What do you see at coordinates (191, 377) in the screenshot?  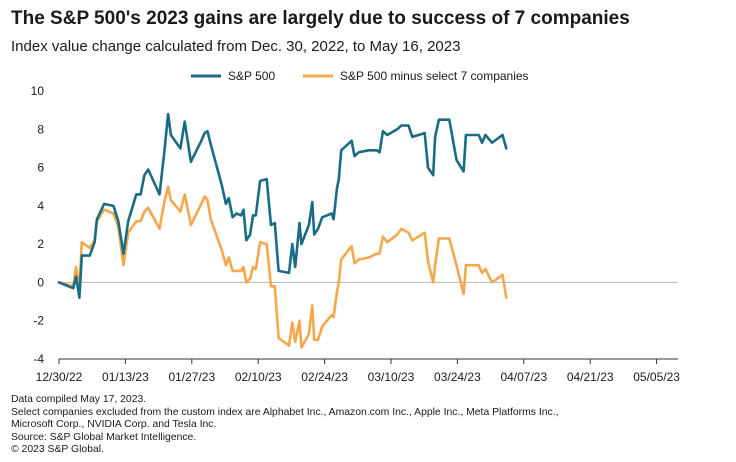 I see `x-tick-label: 01/27/23` at bounding box center [191, 377].